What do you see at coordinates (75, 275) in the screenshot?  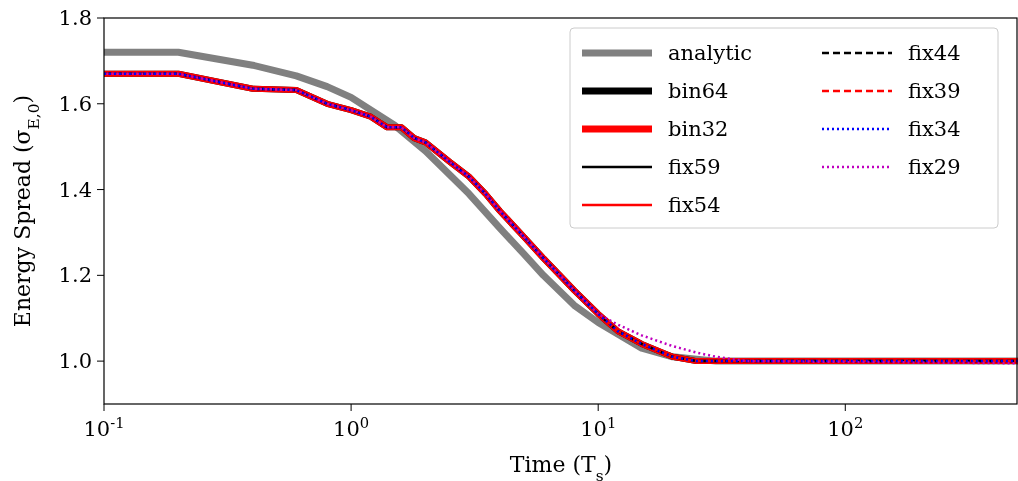 I see `y-tick-label: 1.2` at bounding box center [75, 275].